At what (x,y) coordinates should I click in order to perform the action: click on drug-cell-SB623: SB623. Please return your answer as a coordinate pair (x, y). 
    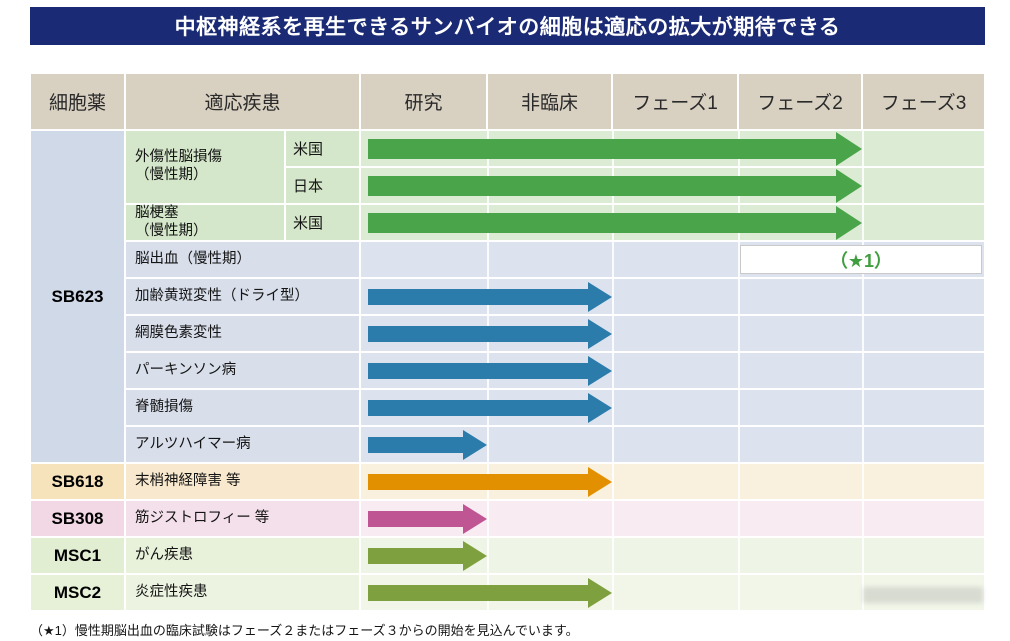
    Looking at the image, I should click on (77, 296).